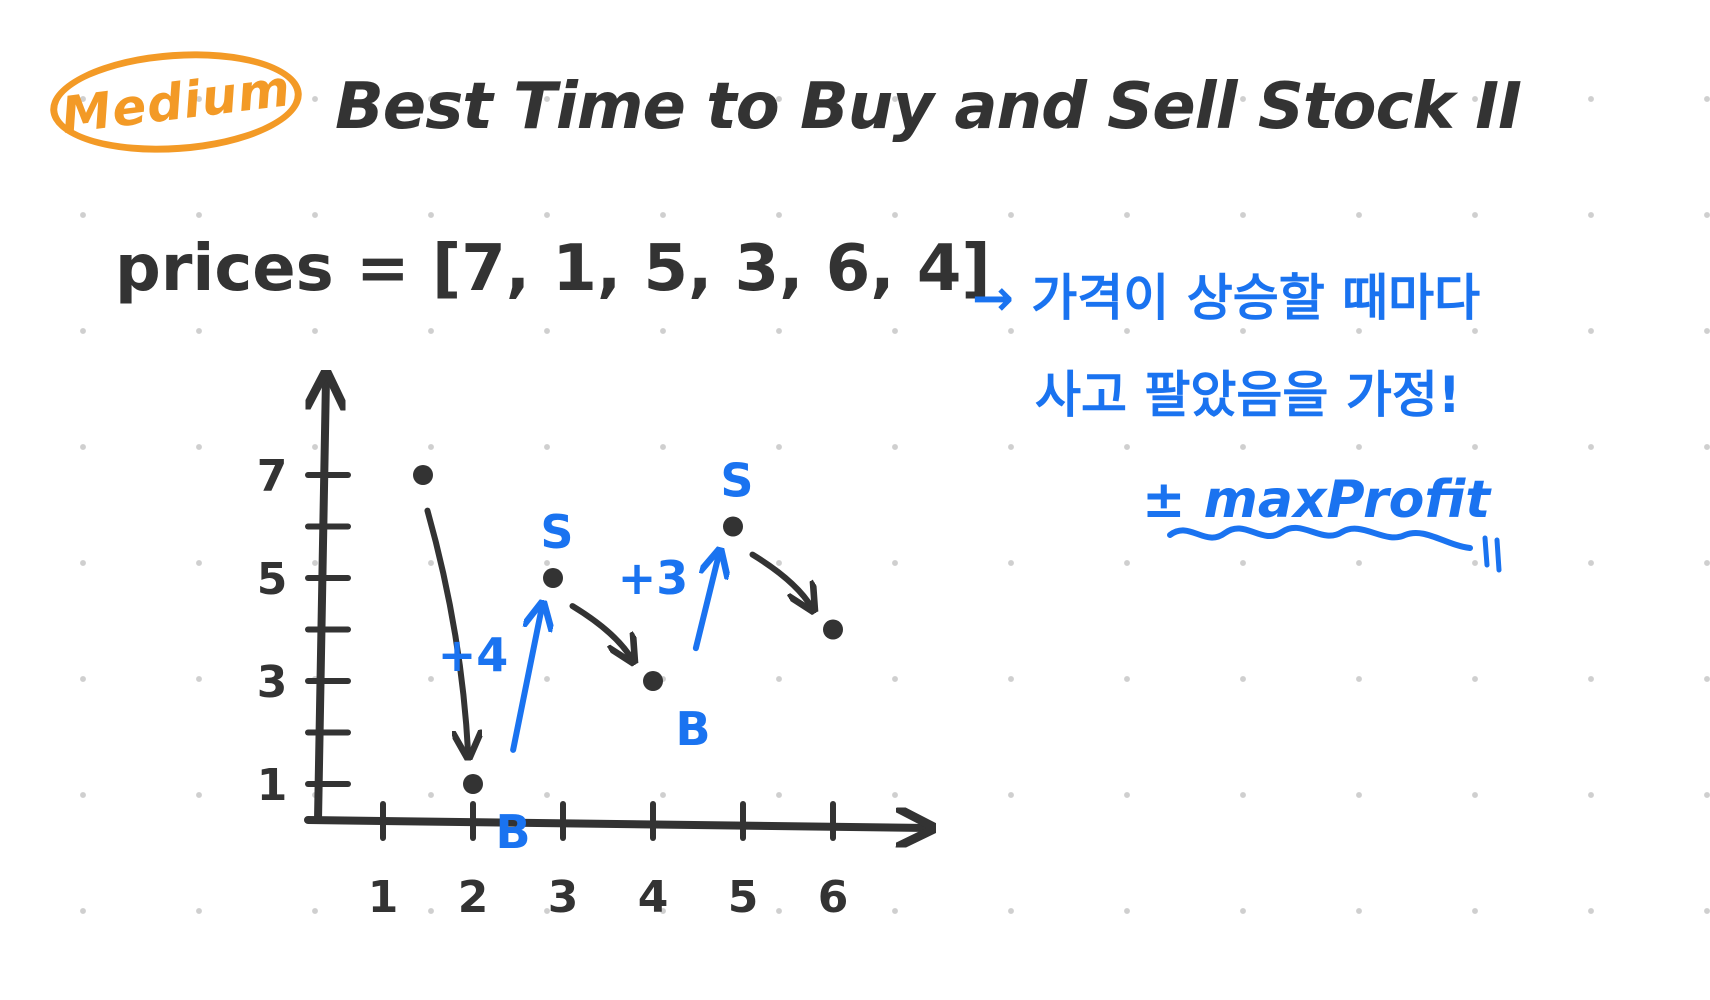 The width and height of the screenshot is (1710, 1000). I want to click on x-tick-label: 2, so click(473, 897).